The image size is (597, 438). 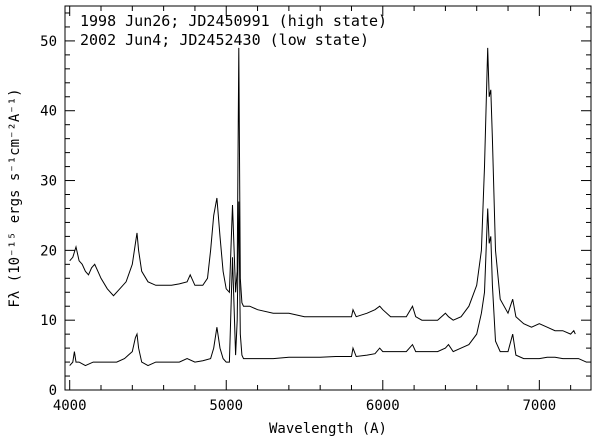 What do you see at coordinates (328, 429) in the screenshot?
I see `x-axis-title: Wavelength (A)` at bounding box center [328, 429].